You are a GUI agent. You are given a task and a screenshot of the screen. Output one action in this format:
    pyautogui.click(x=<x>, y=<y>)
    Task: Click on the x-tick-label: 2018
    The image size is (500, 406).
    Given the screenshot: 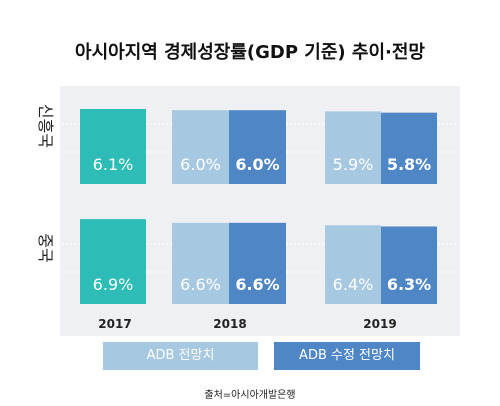 What is the action you would take?
    pyautogui.click(x=229, y=324)
    